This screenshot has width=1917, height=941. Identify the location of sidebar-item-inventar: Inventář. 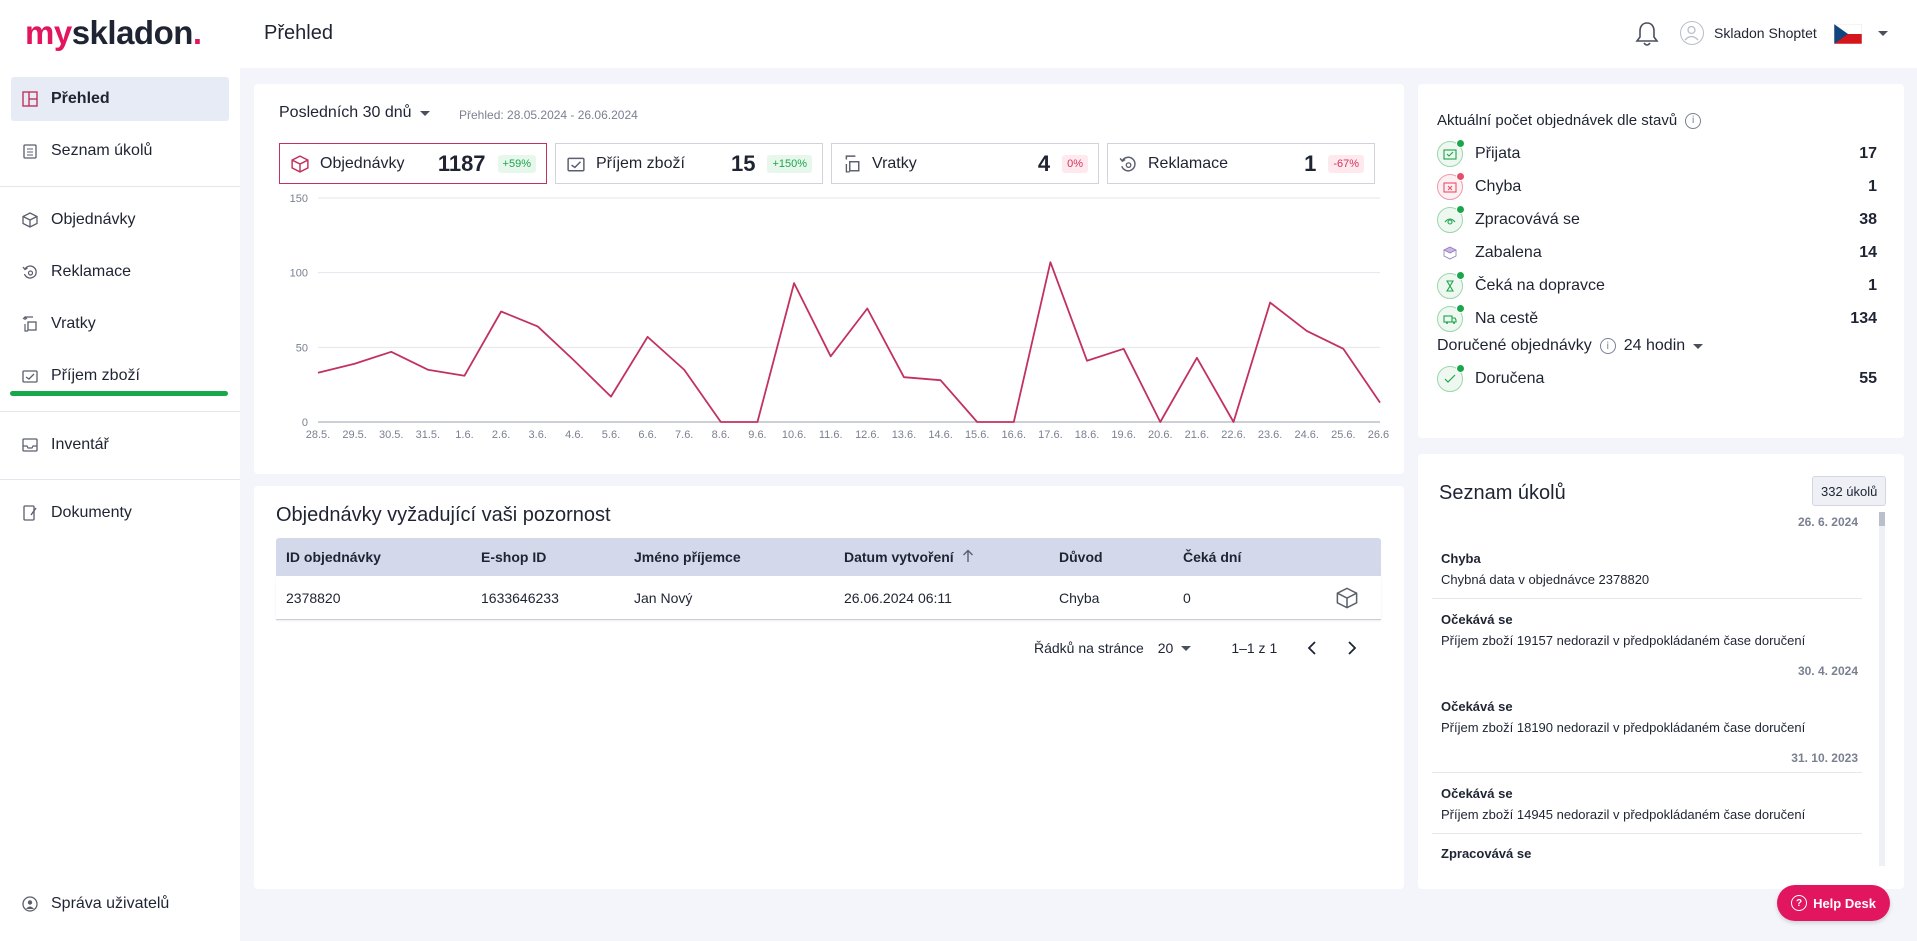
(120, 445).